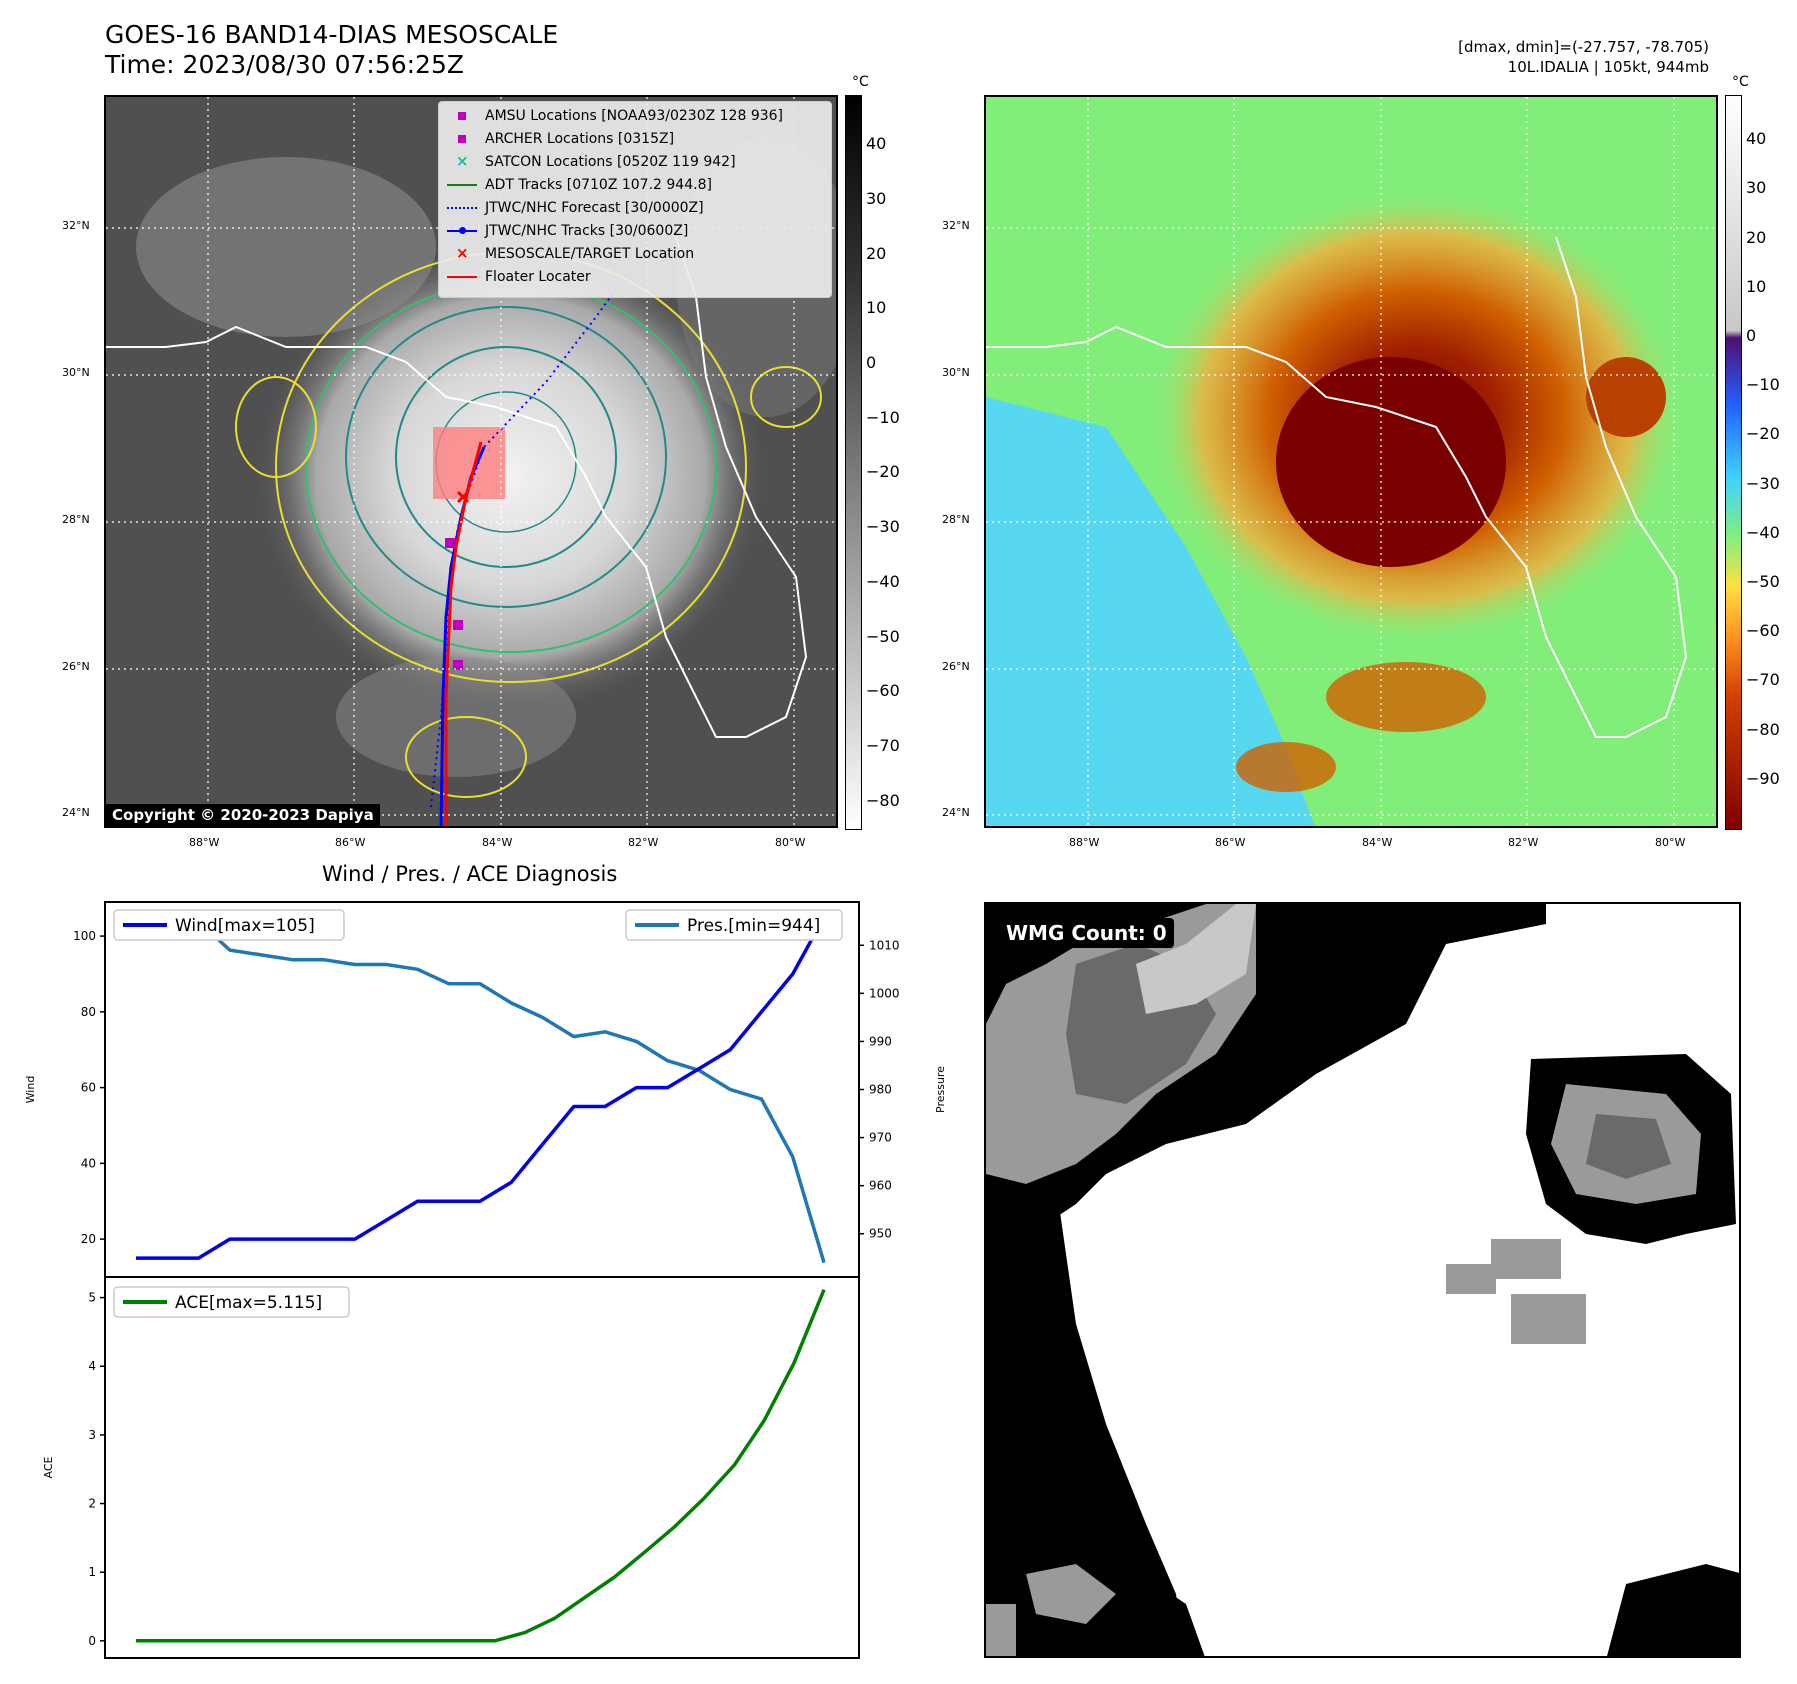 This screenshot has height=1684, width=1797. What do you see at coordinates (519, 279) in the screenshot?
I see `legend-item: Floater Locater` at bounding box center [519, 279].